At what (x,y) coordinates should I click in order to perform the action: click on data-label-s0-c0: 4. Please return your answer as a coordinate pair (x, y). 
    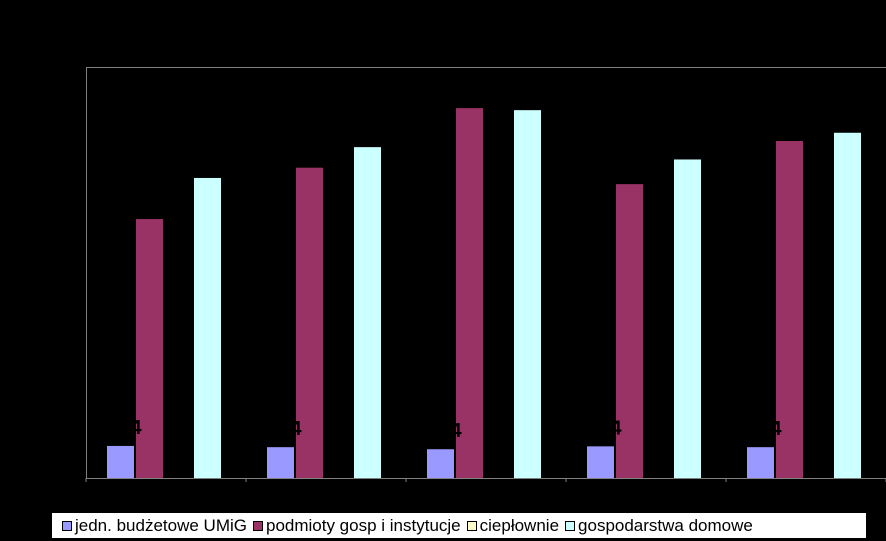
    Looking at the image, I should click on (136, 428).